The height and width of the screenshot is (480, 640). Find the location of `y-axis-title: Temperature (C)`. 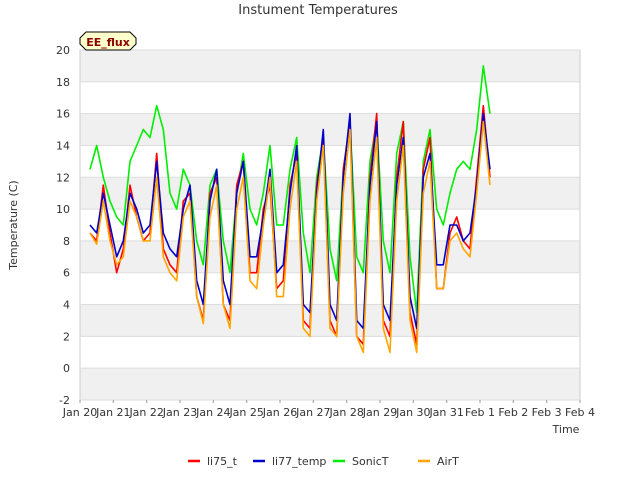

y-axis-title: Temperature (C) is located at coordinates (13, 225).